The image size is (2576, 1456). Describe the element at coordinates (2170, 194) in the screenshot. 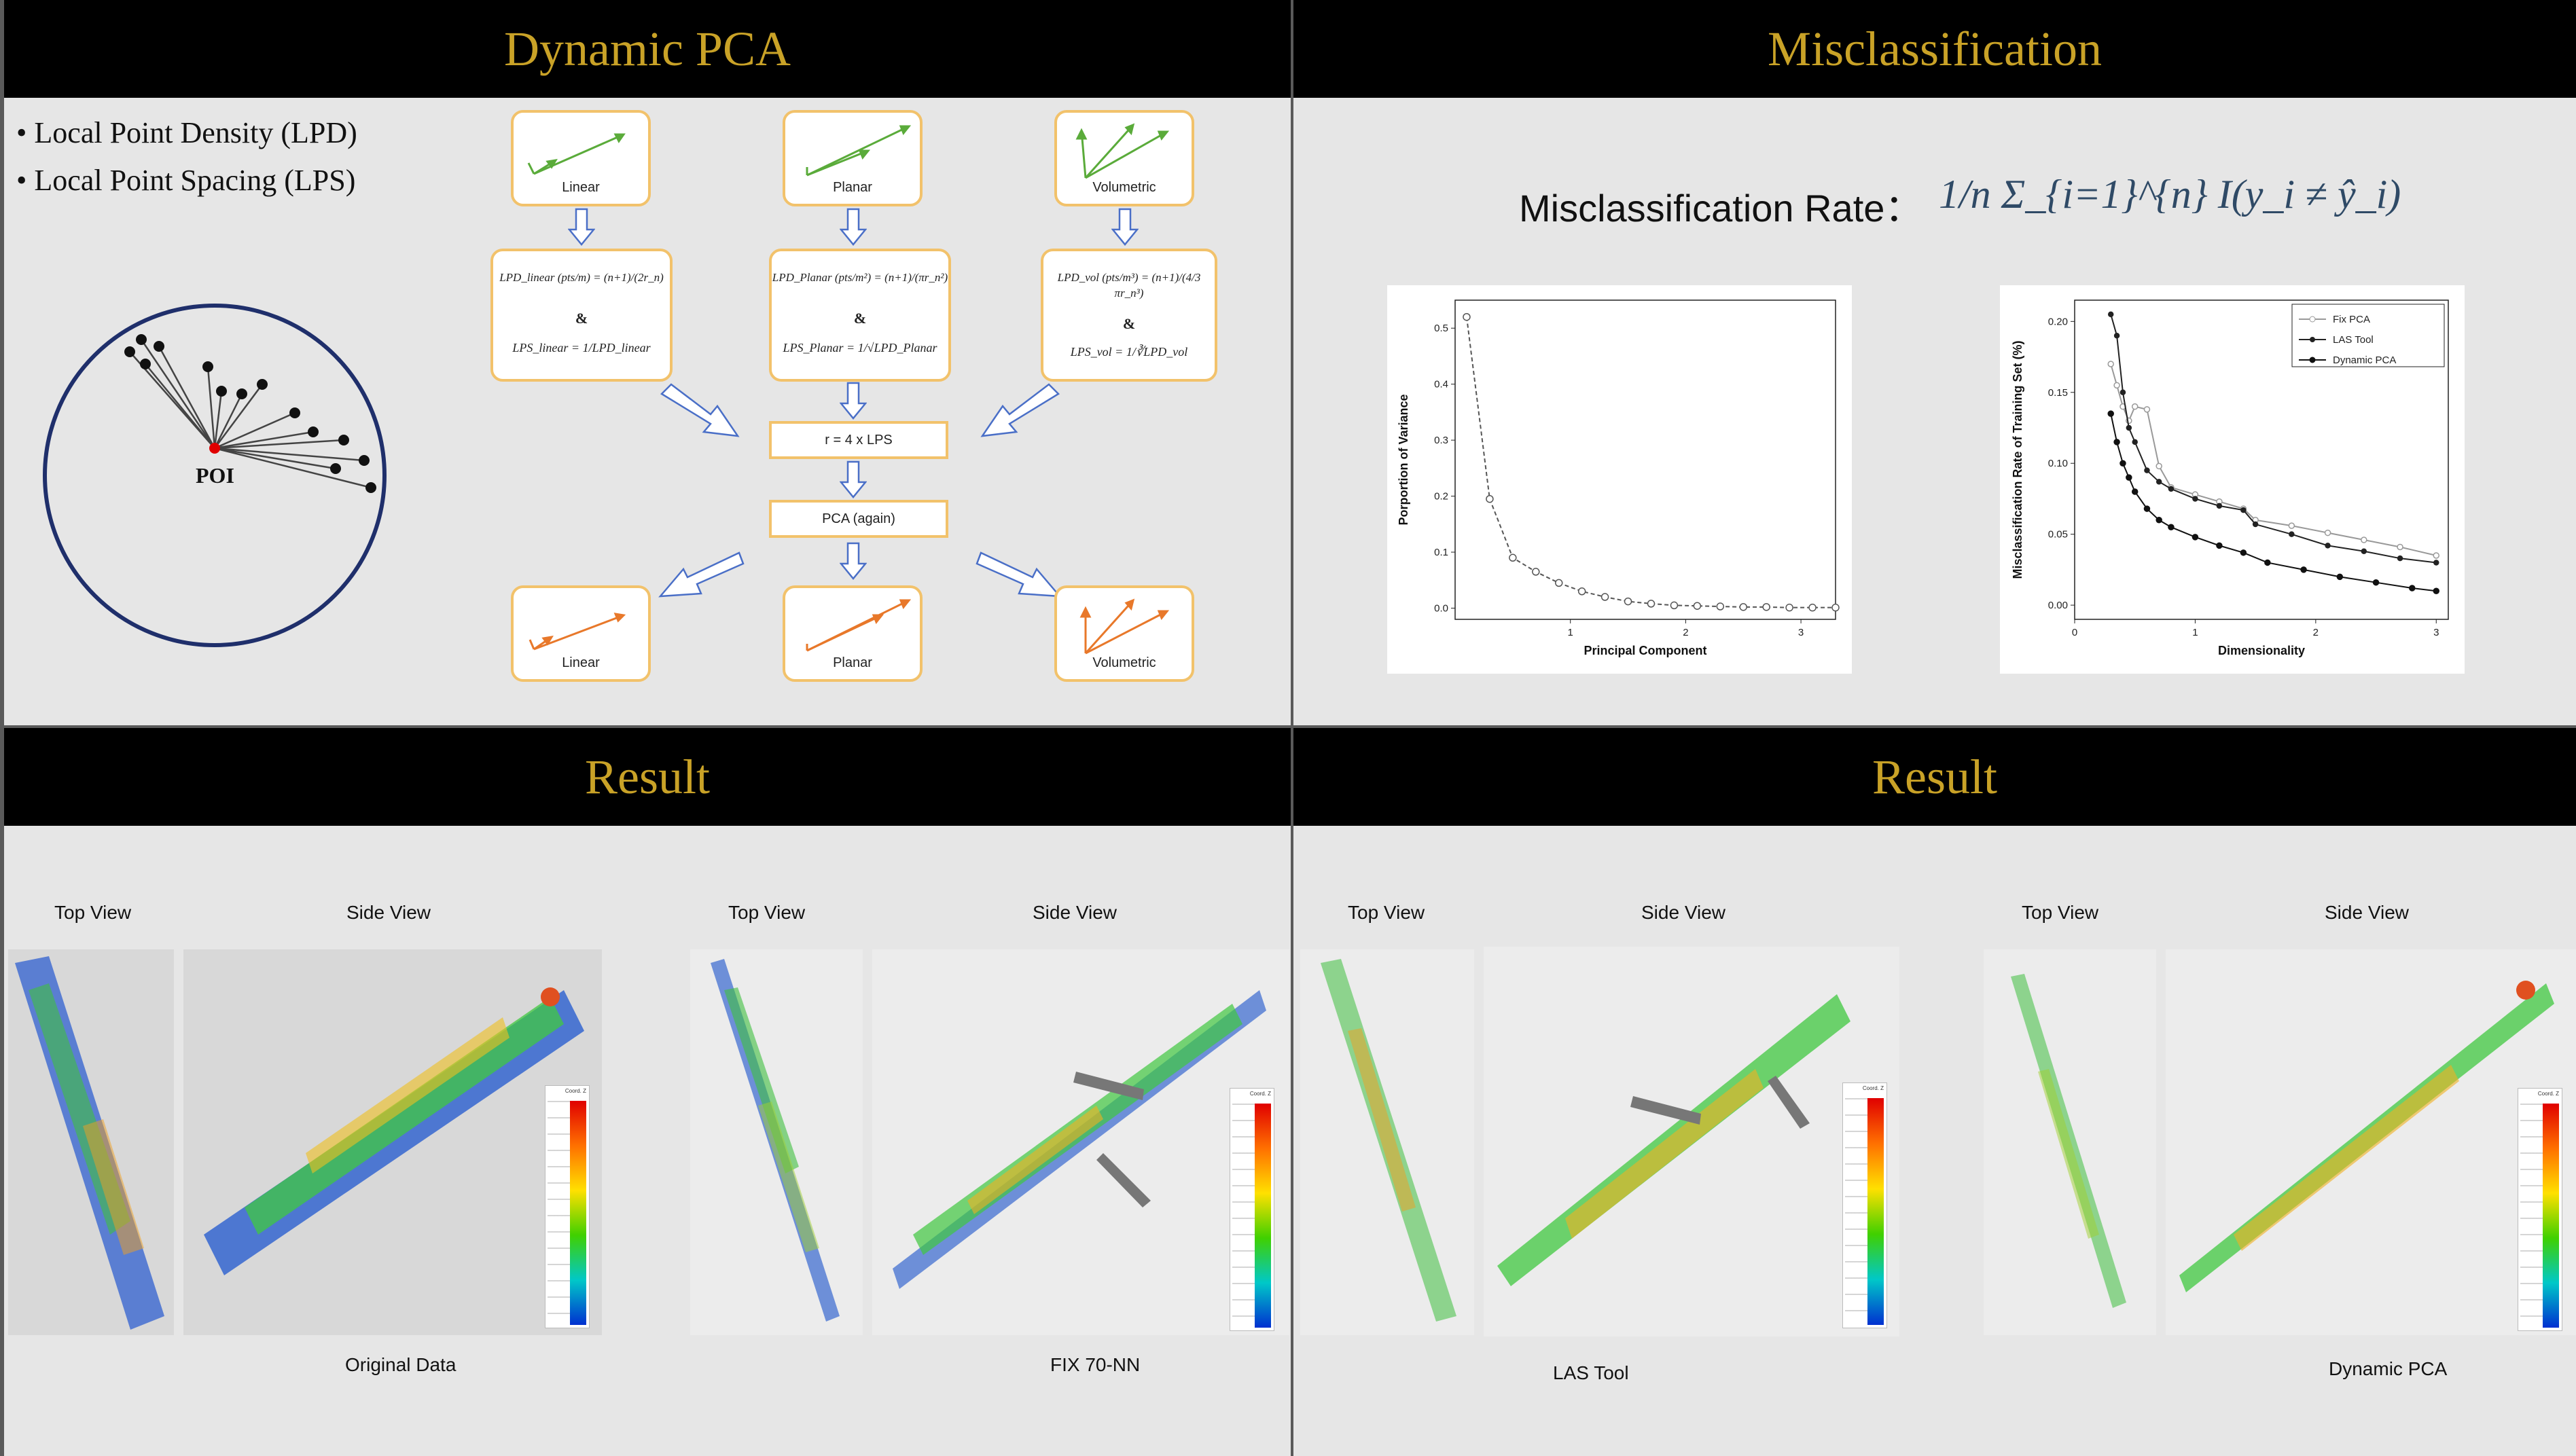

I see `misclassification-rate-formula: 1/n Σ_{i=1}^{n} I(y_i ≠ ŷ_i)` at that location.